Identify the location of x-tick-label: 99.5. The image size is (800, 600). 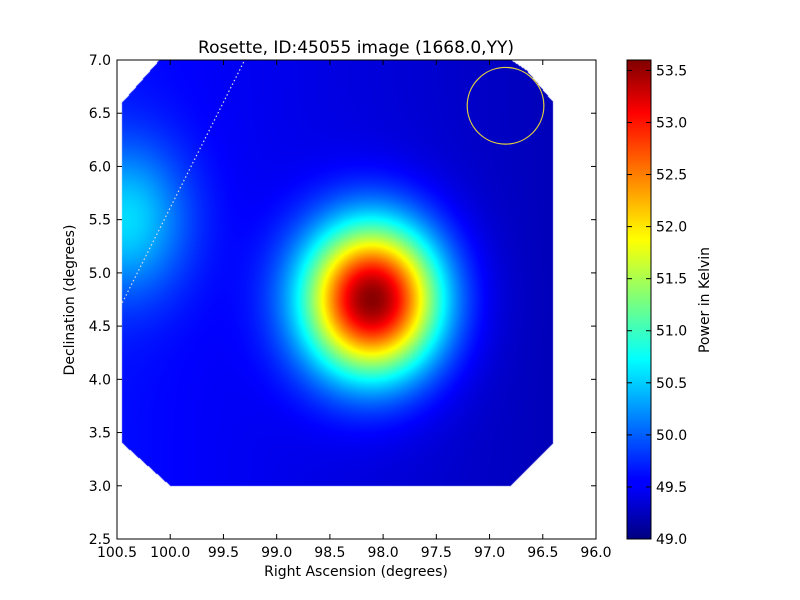
(223, 553).